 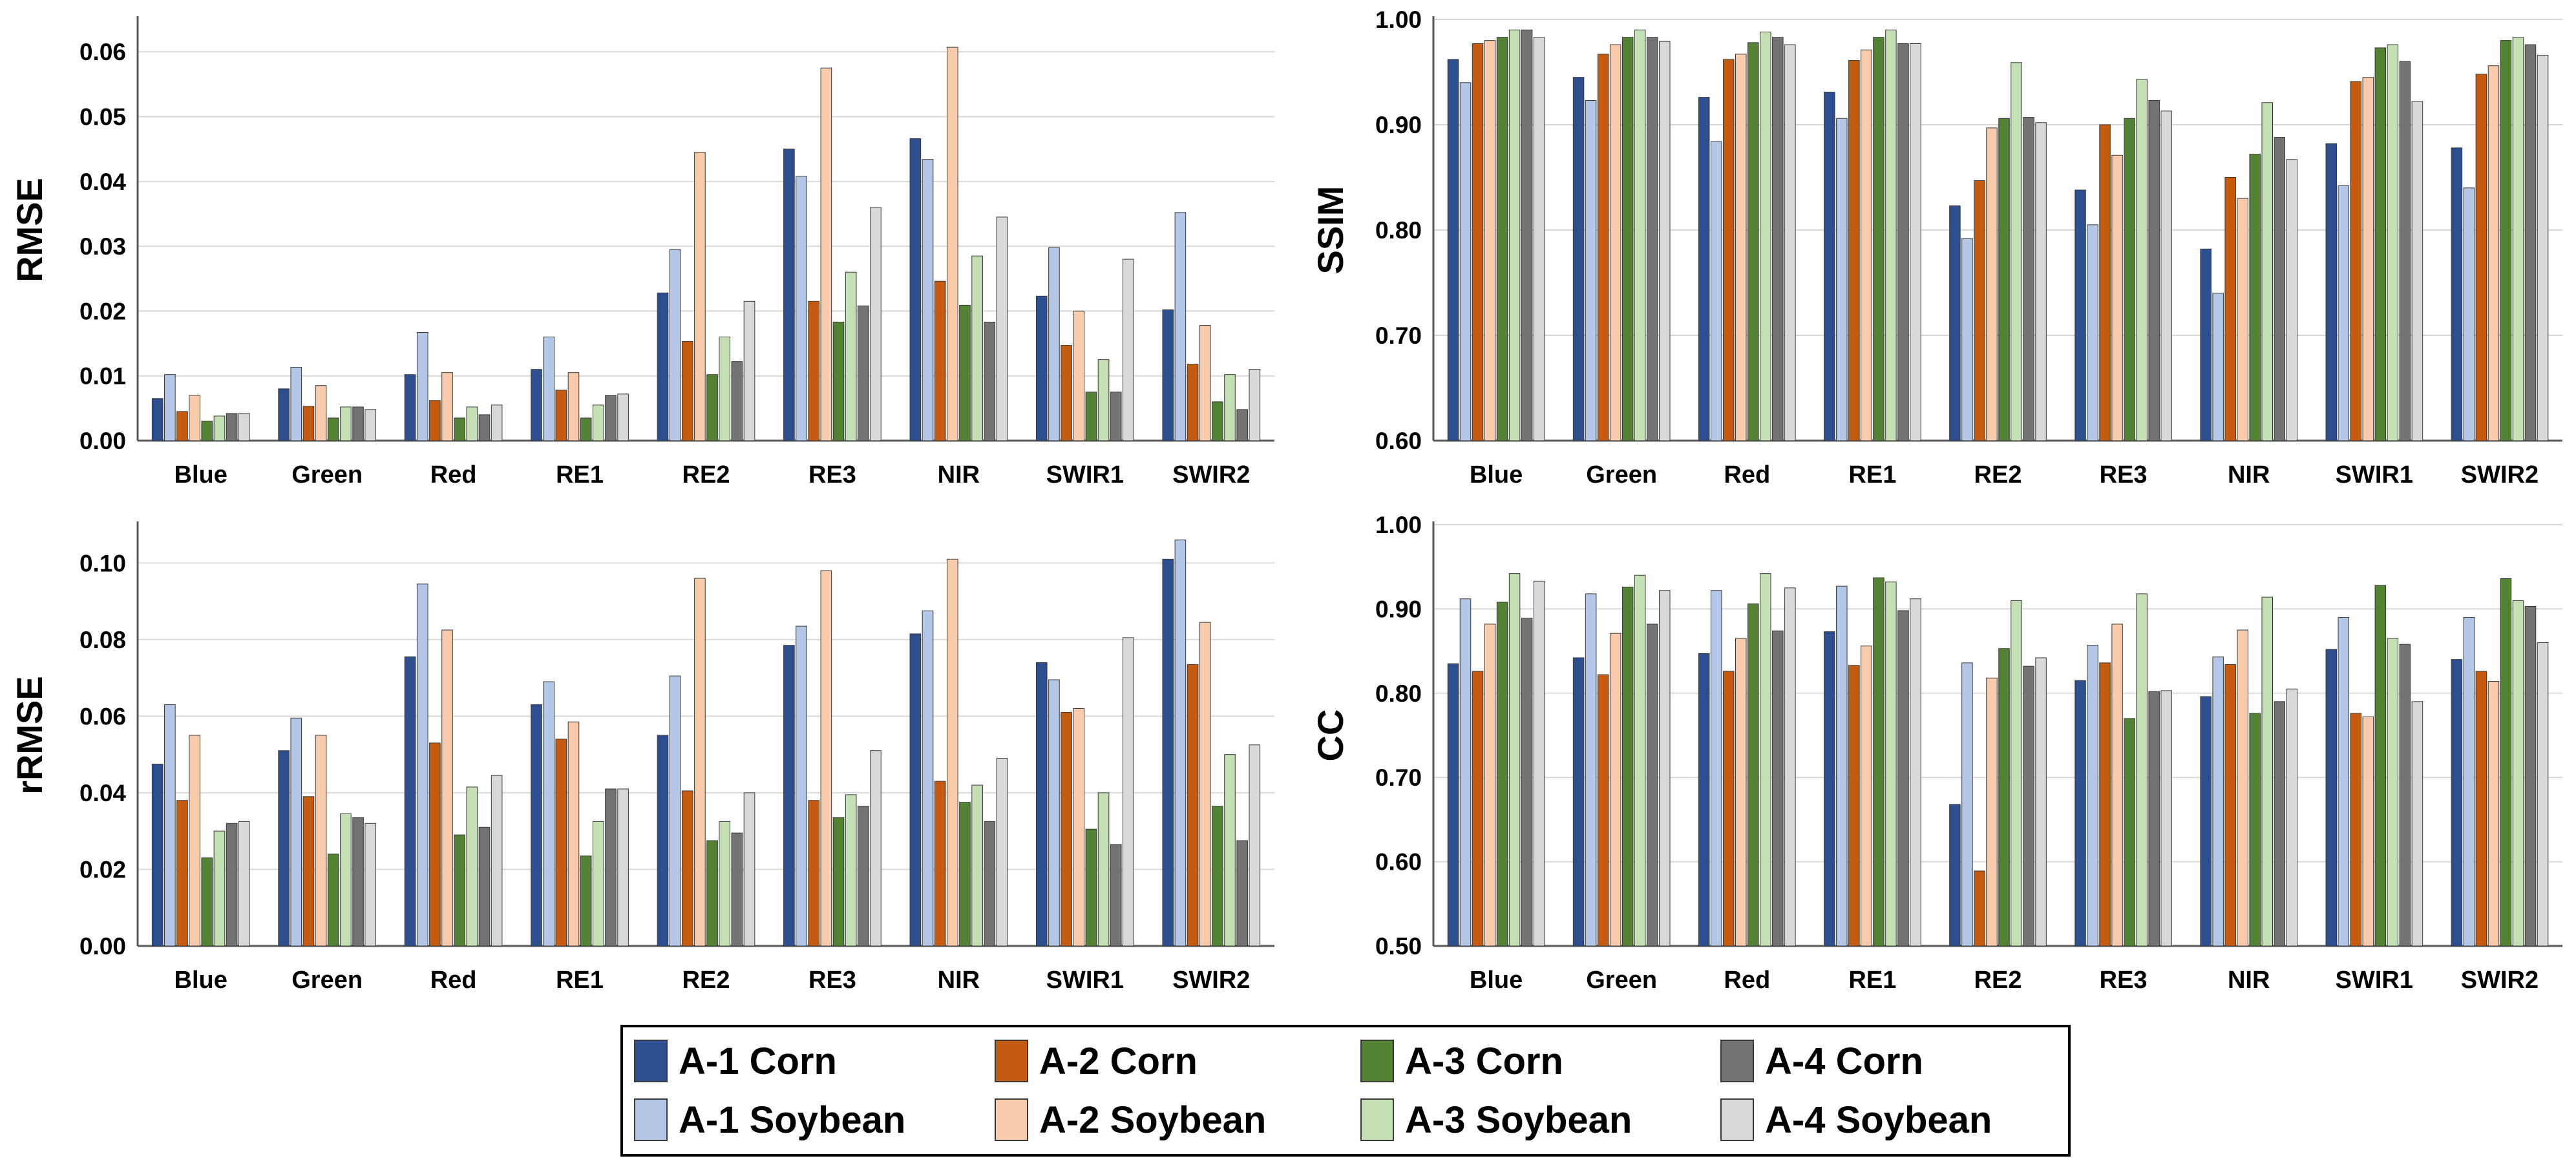 I want to click on y-tick-label: 0.05, so click(x=102, y=116).